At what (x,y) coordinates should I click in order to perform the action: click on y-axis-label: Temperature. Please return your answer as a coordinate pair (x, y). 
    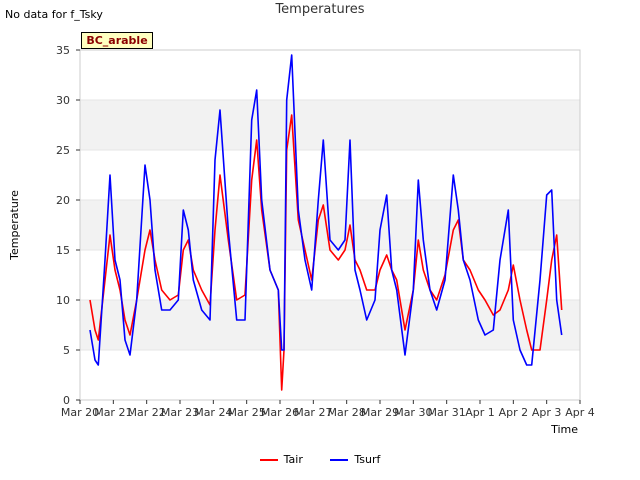
    Looking at the image, I should click on (14, 225).